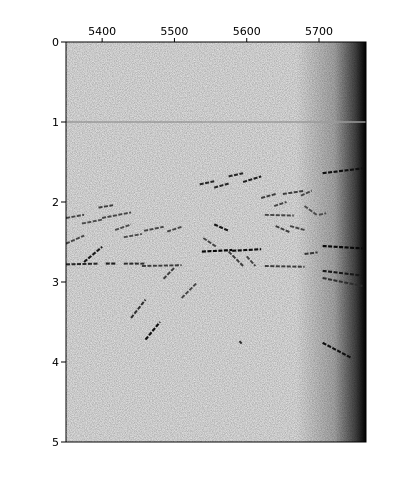 This screenshot has height=497, width=409. I want to click on x-axis: 5400 5500 5600 5700, so click(210, 33).